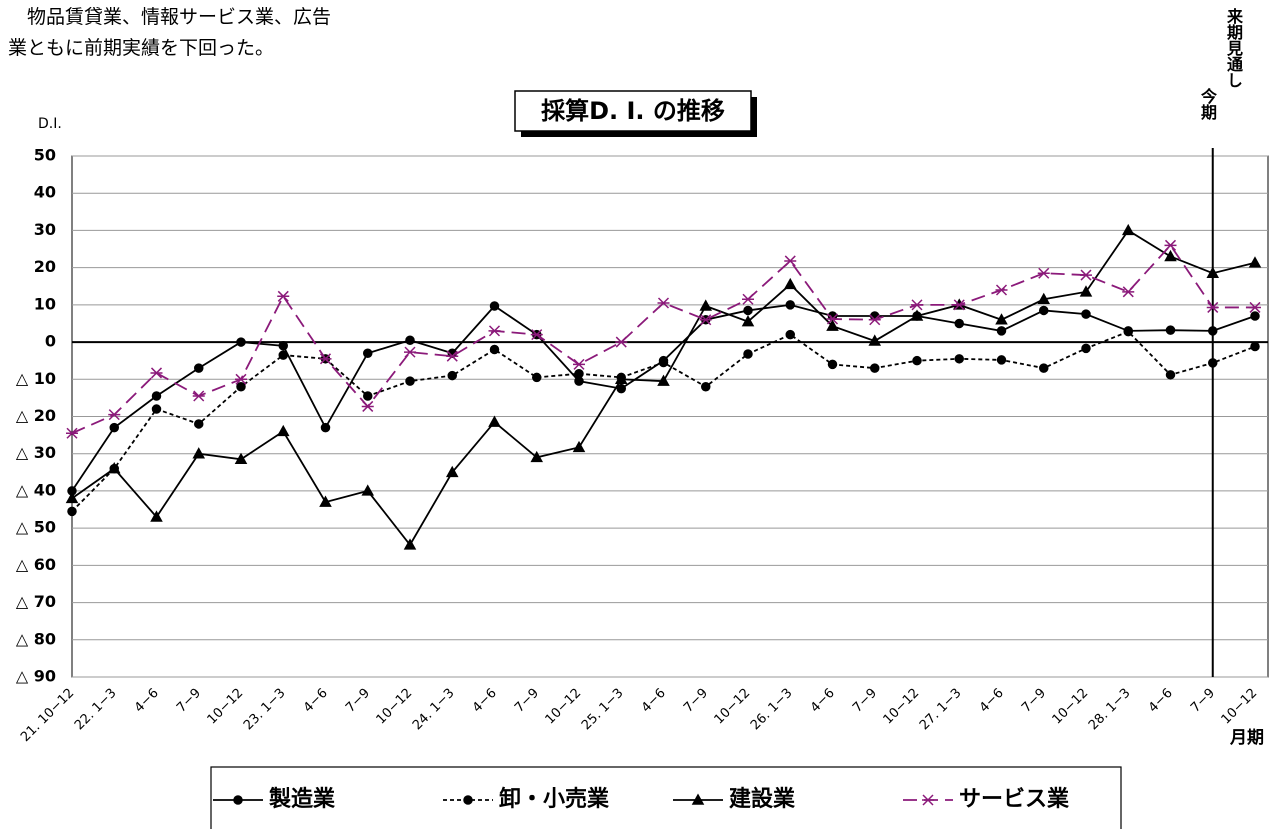 The width and height of the screenshot is (1276, 829). I want to click on x-tick-label: 21. 10−12, so click(47, 715).